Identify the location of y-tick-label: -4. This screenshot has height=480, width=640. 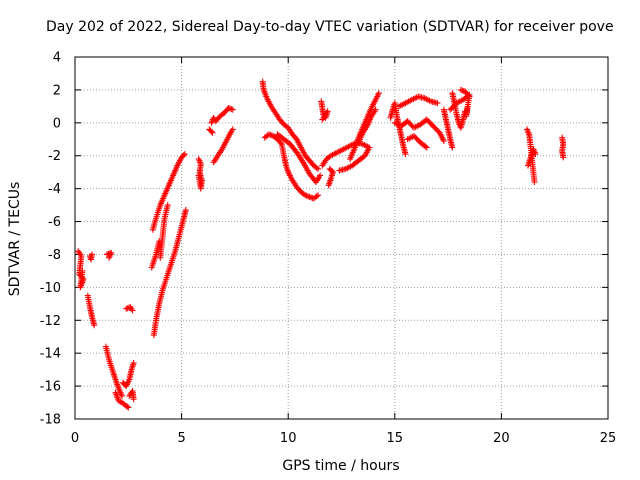
(54, 189).